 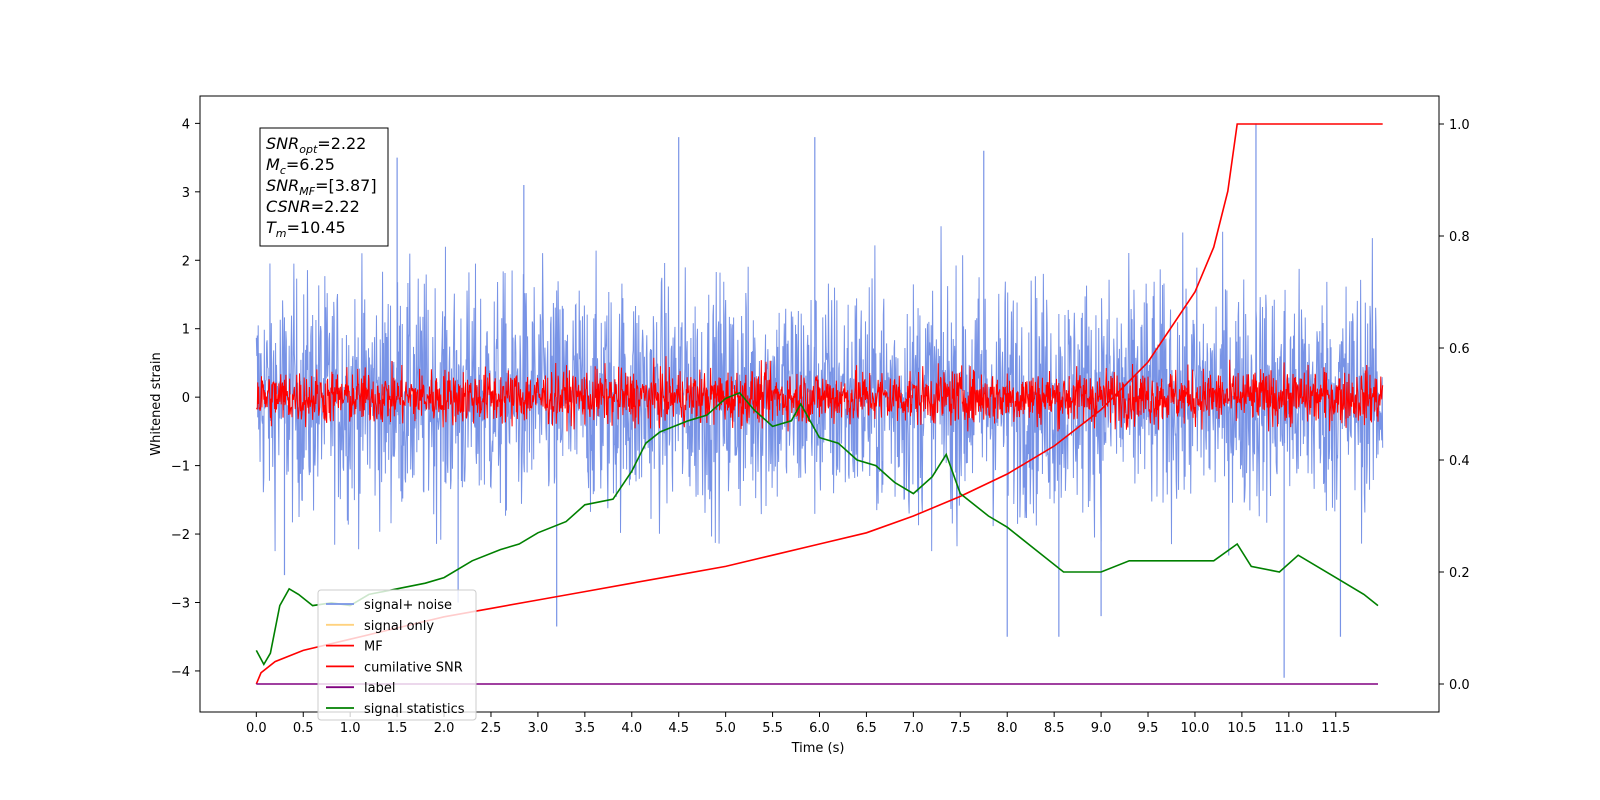 I want to click on legend-label: signal statistics, so click(x=414, y=709).